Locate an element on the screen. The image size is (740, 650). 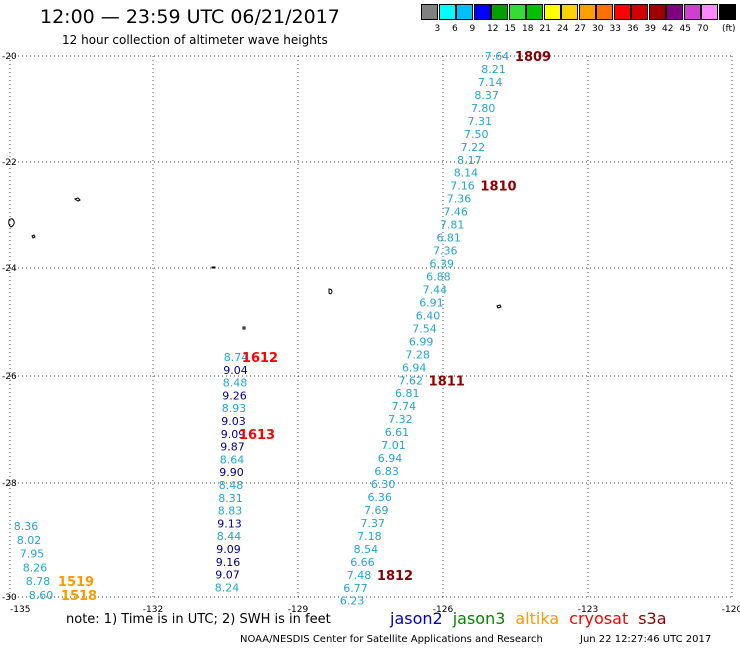
legend-label: 15 is located at coordinates (510, 29).